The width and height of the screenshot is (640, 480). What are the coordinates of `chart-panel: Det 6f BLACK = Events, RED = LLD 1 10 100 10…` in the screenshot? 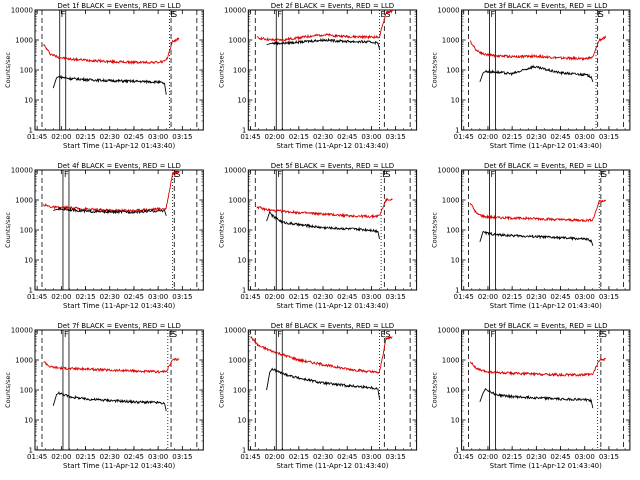 It's located at (531, 236).